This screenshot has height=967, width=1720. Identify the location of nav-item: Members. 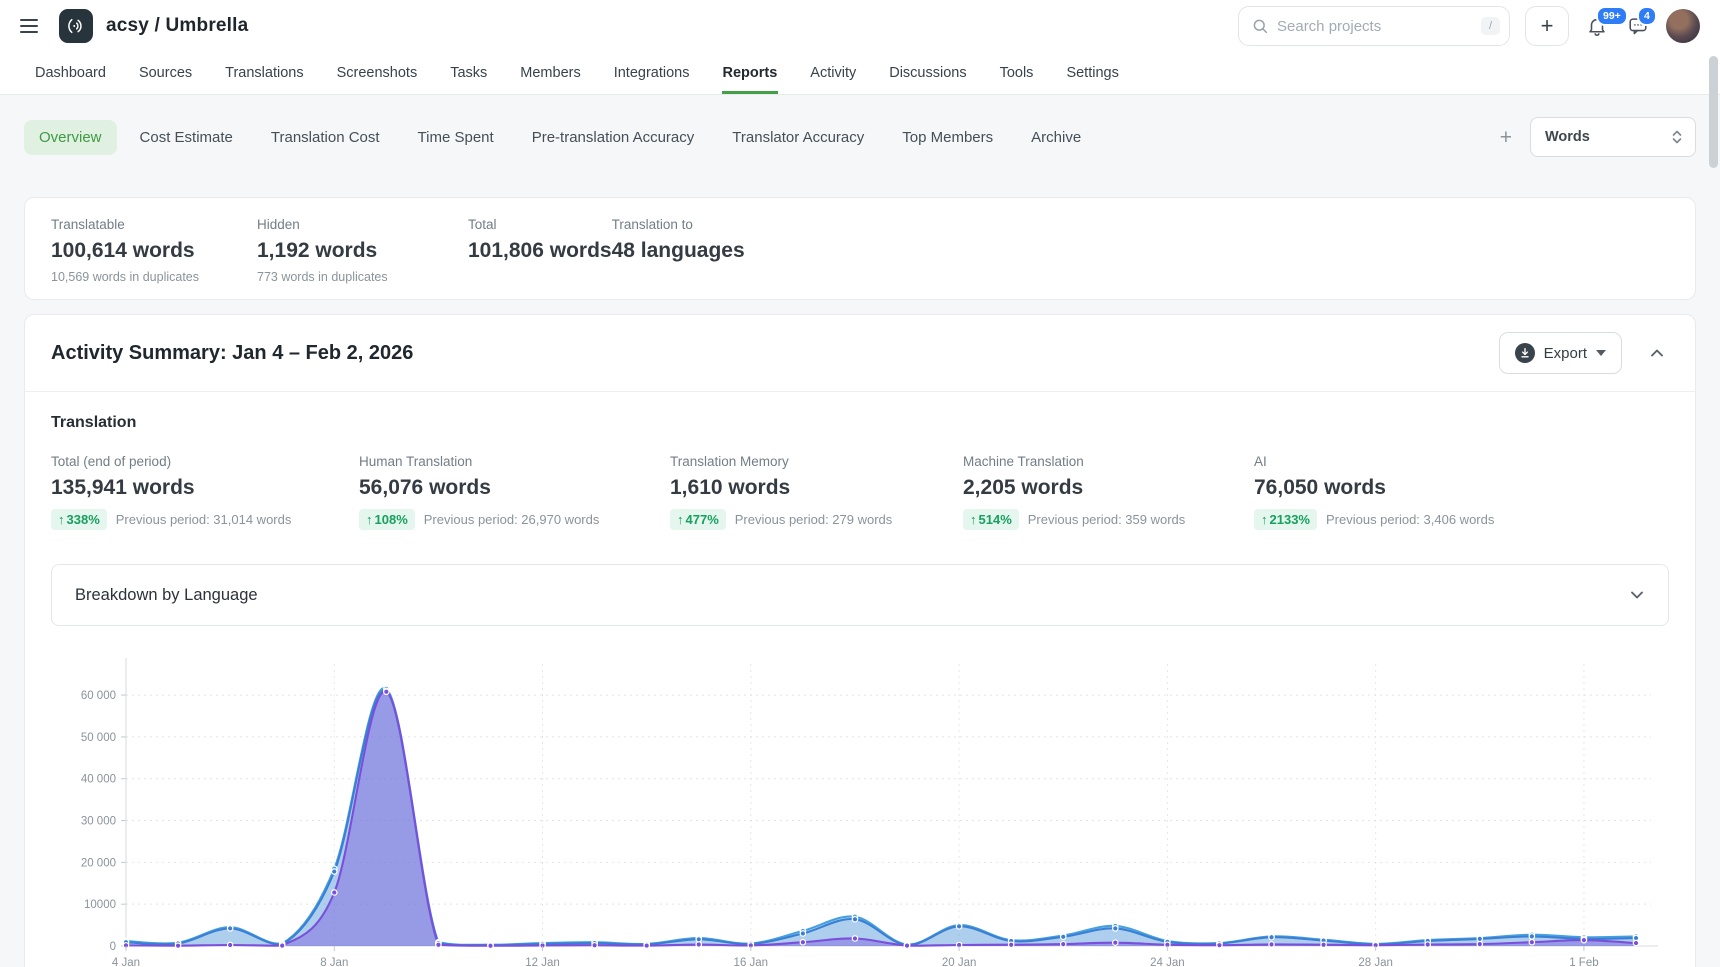
(550, 73).